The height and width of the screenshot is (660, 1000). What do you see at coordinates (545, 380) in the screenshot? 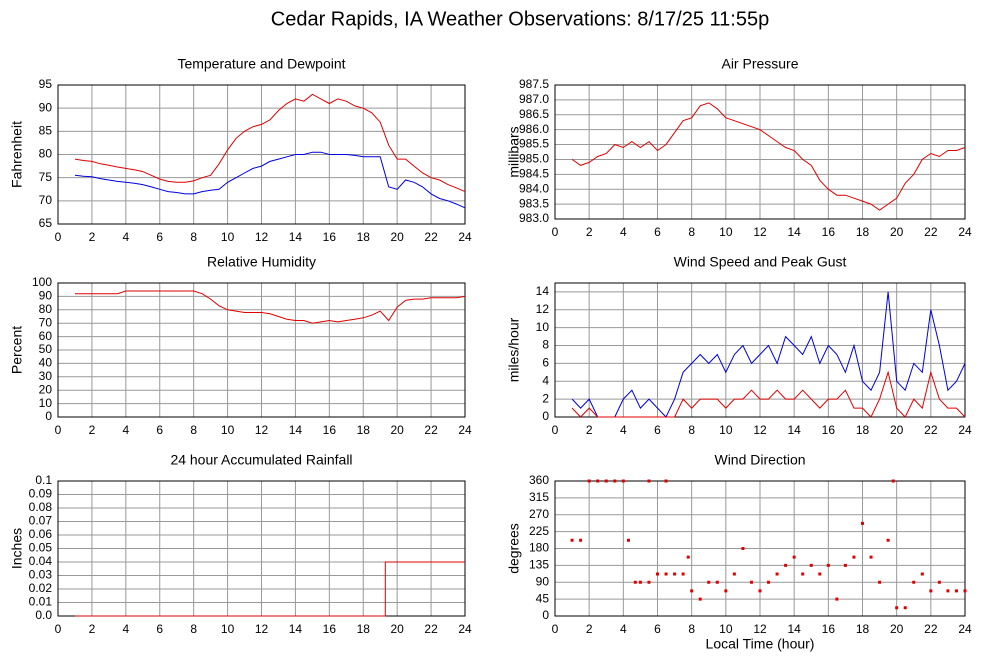
I see `y-tick-label: 4` at bounding box center [545, 380].